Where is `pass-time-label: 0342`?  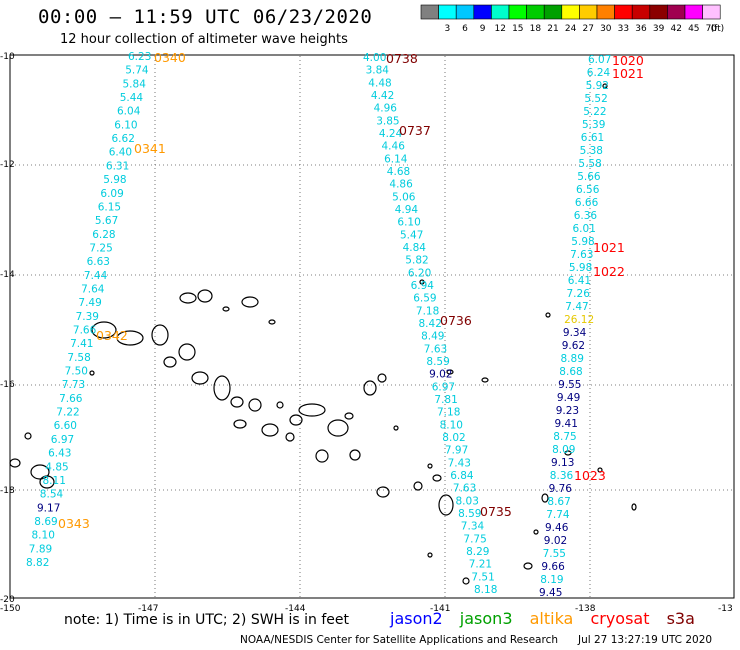 pass-time-label: 0342 is located at coordinates (112, 335).